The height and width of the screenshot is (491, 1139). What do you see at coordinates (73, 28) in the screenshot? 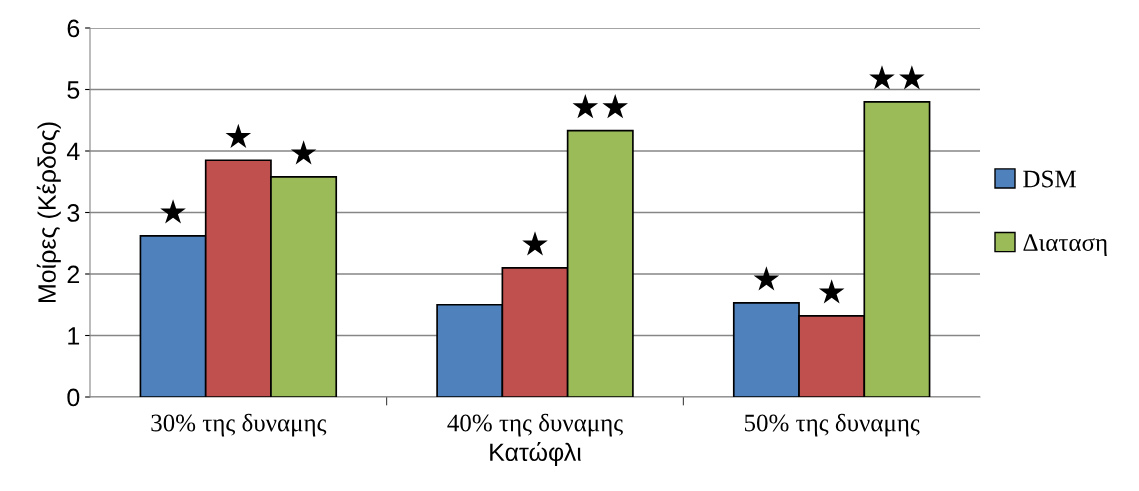
I see `y-tick-label: 6` at bounding box center [73, 28].